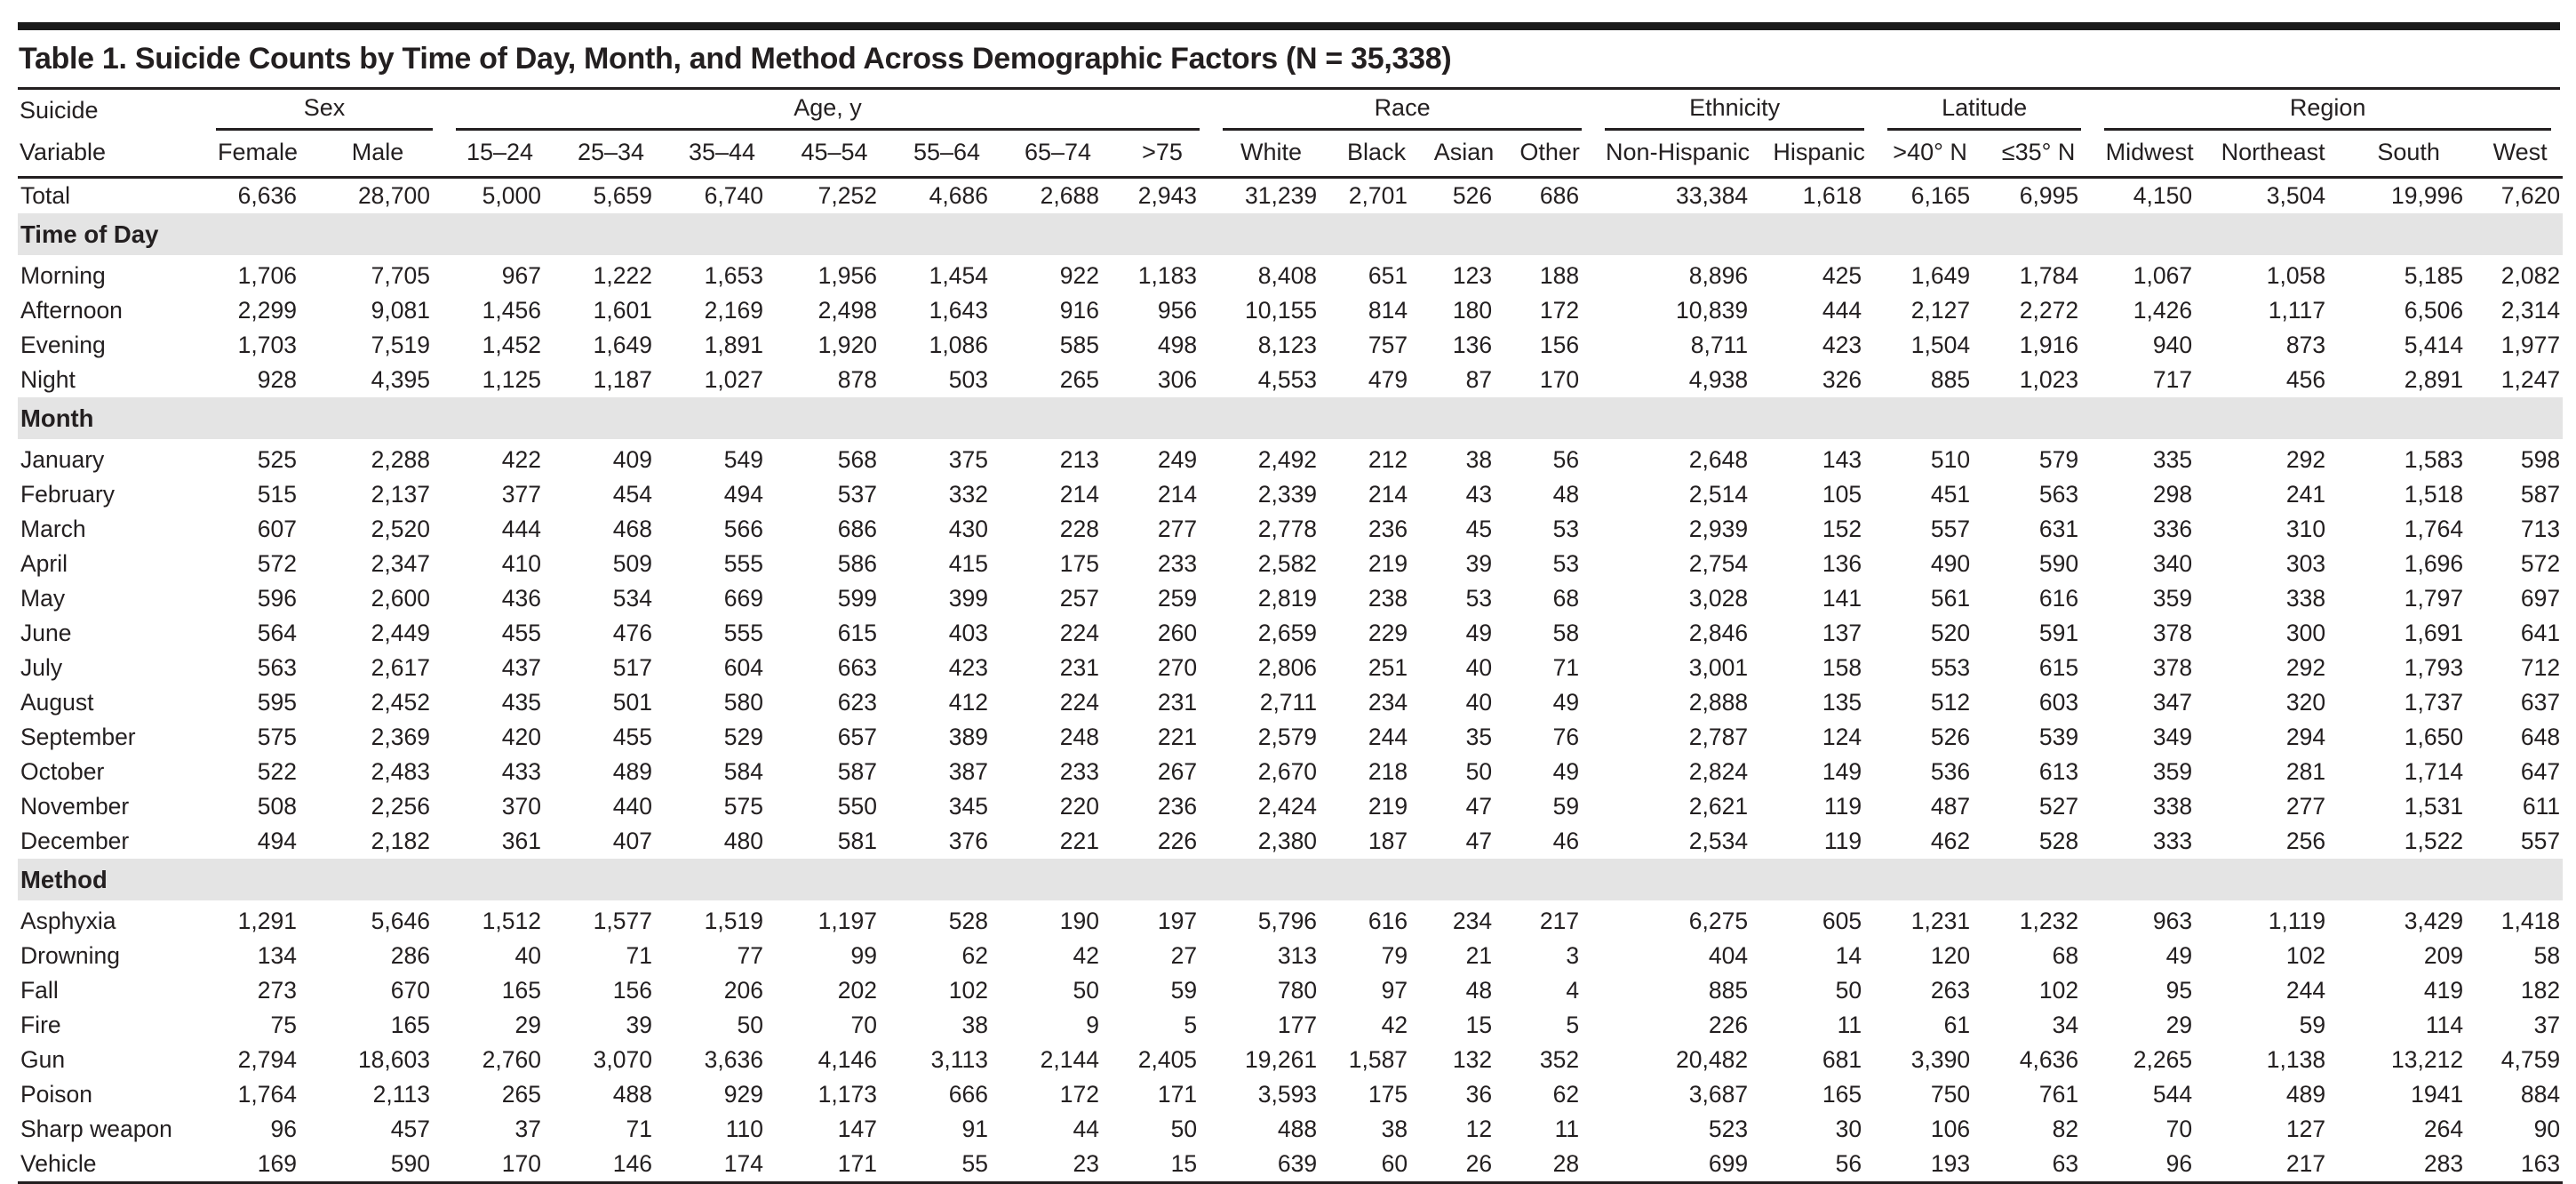  Describe the element at coordinates (400, 702) in the screenshot. I see `table-cell: 2,452` at that location.